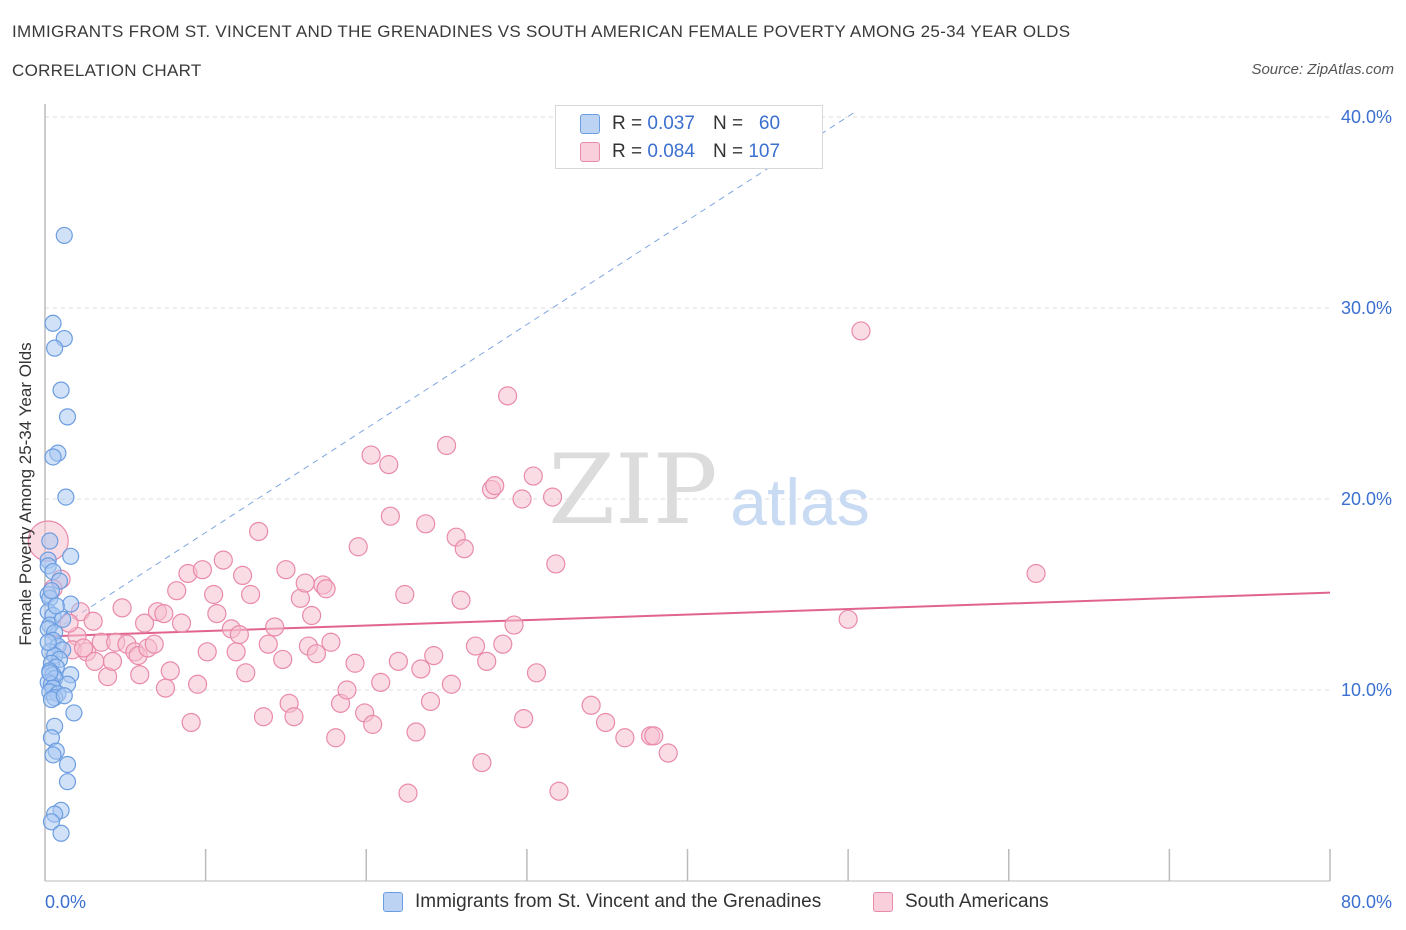 This screenshot has height=930, width=1406. Describe the element at coordinates (687, 614) in the screenshot. I see `south-american-trend-line` at that location.